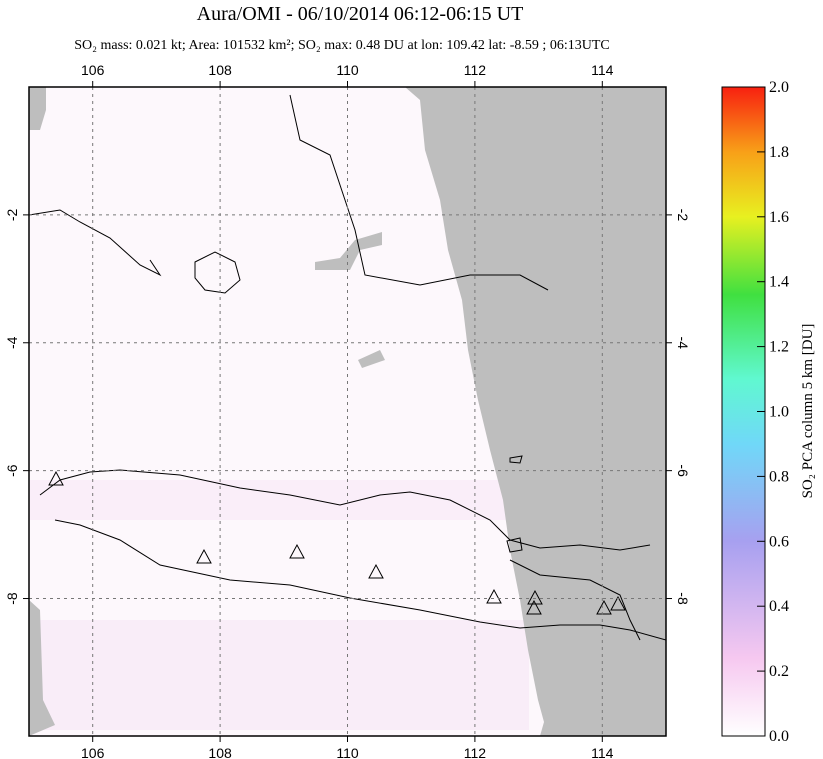  I want to click on colorbar-tick-label: 1.4, so click(779, 282).